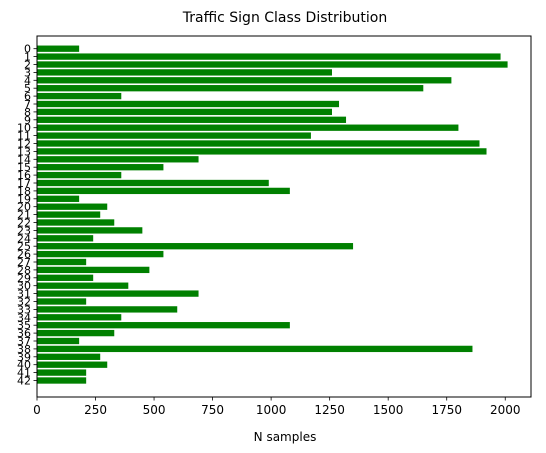 Image resolution: width=546 pixels, height=453 pixels. Describe the element at coordinates (24, 317) in the screenshot. I see `y-tick-label: 34` at that location.